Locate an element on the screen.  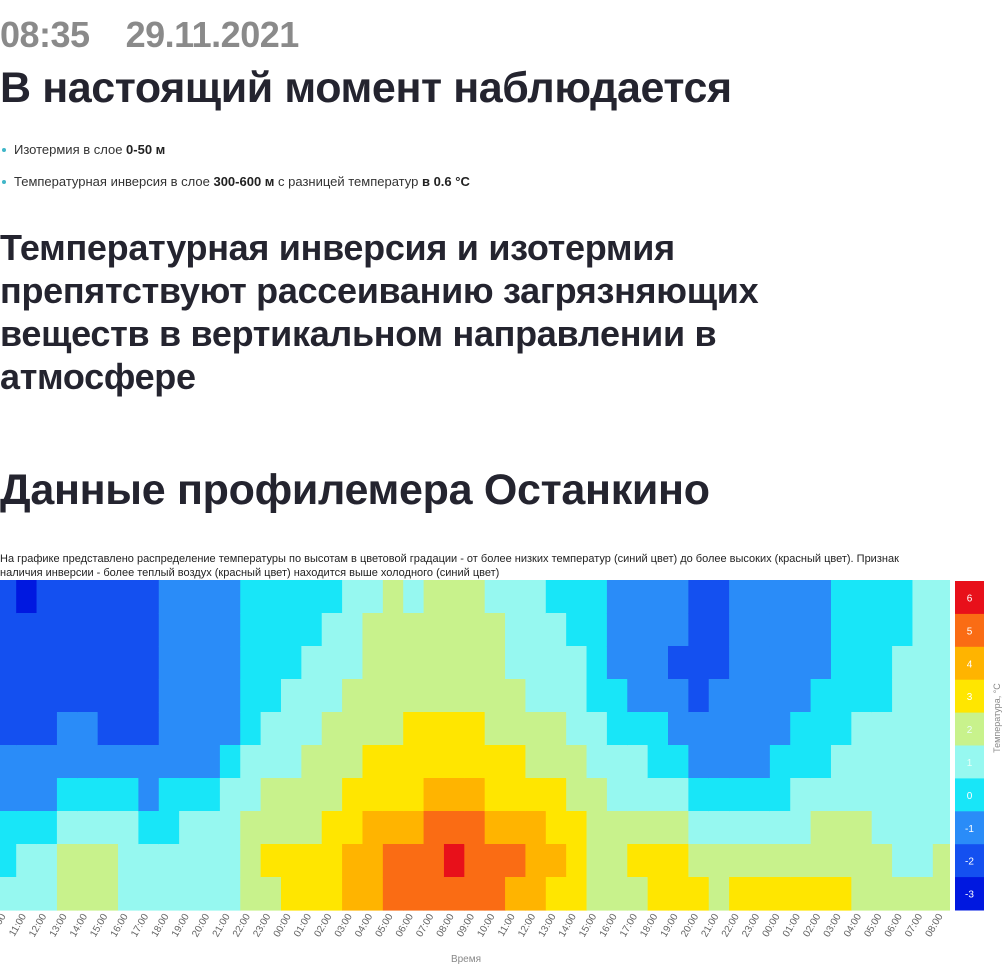
x-tick-label: 07:00 is located at coordinates (425, 926).